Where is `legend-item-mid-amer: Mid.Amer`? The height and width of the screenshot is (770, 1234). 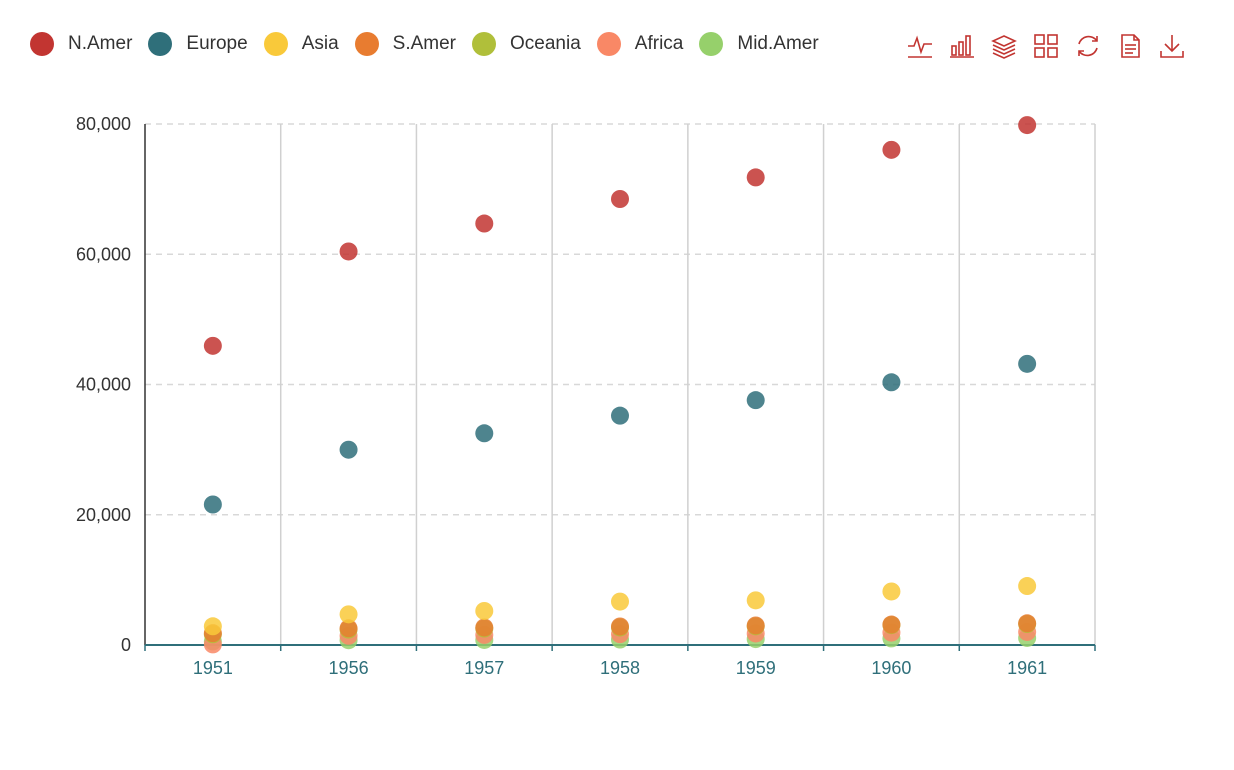
legend-item-mid-amer: Mid.Amer is located at coordinates (759, 44).